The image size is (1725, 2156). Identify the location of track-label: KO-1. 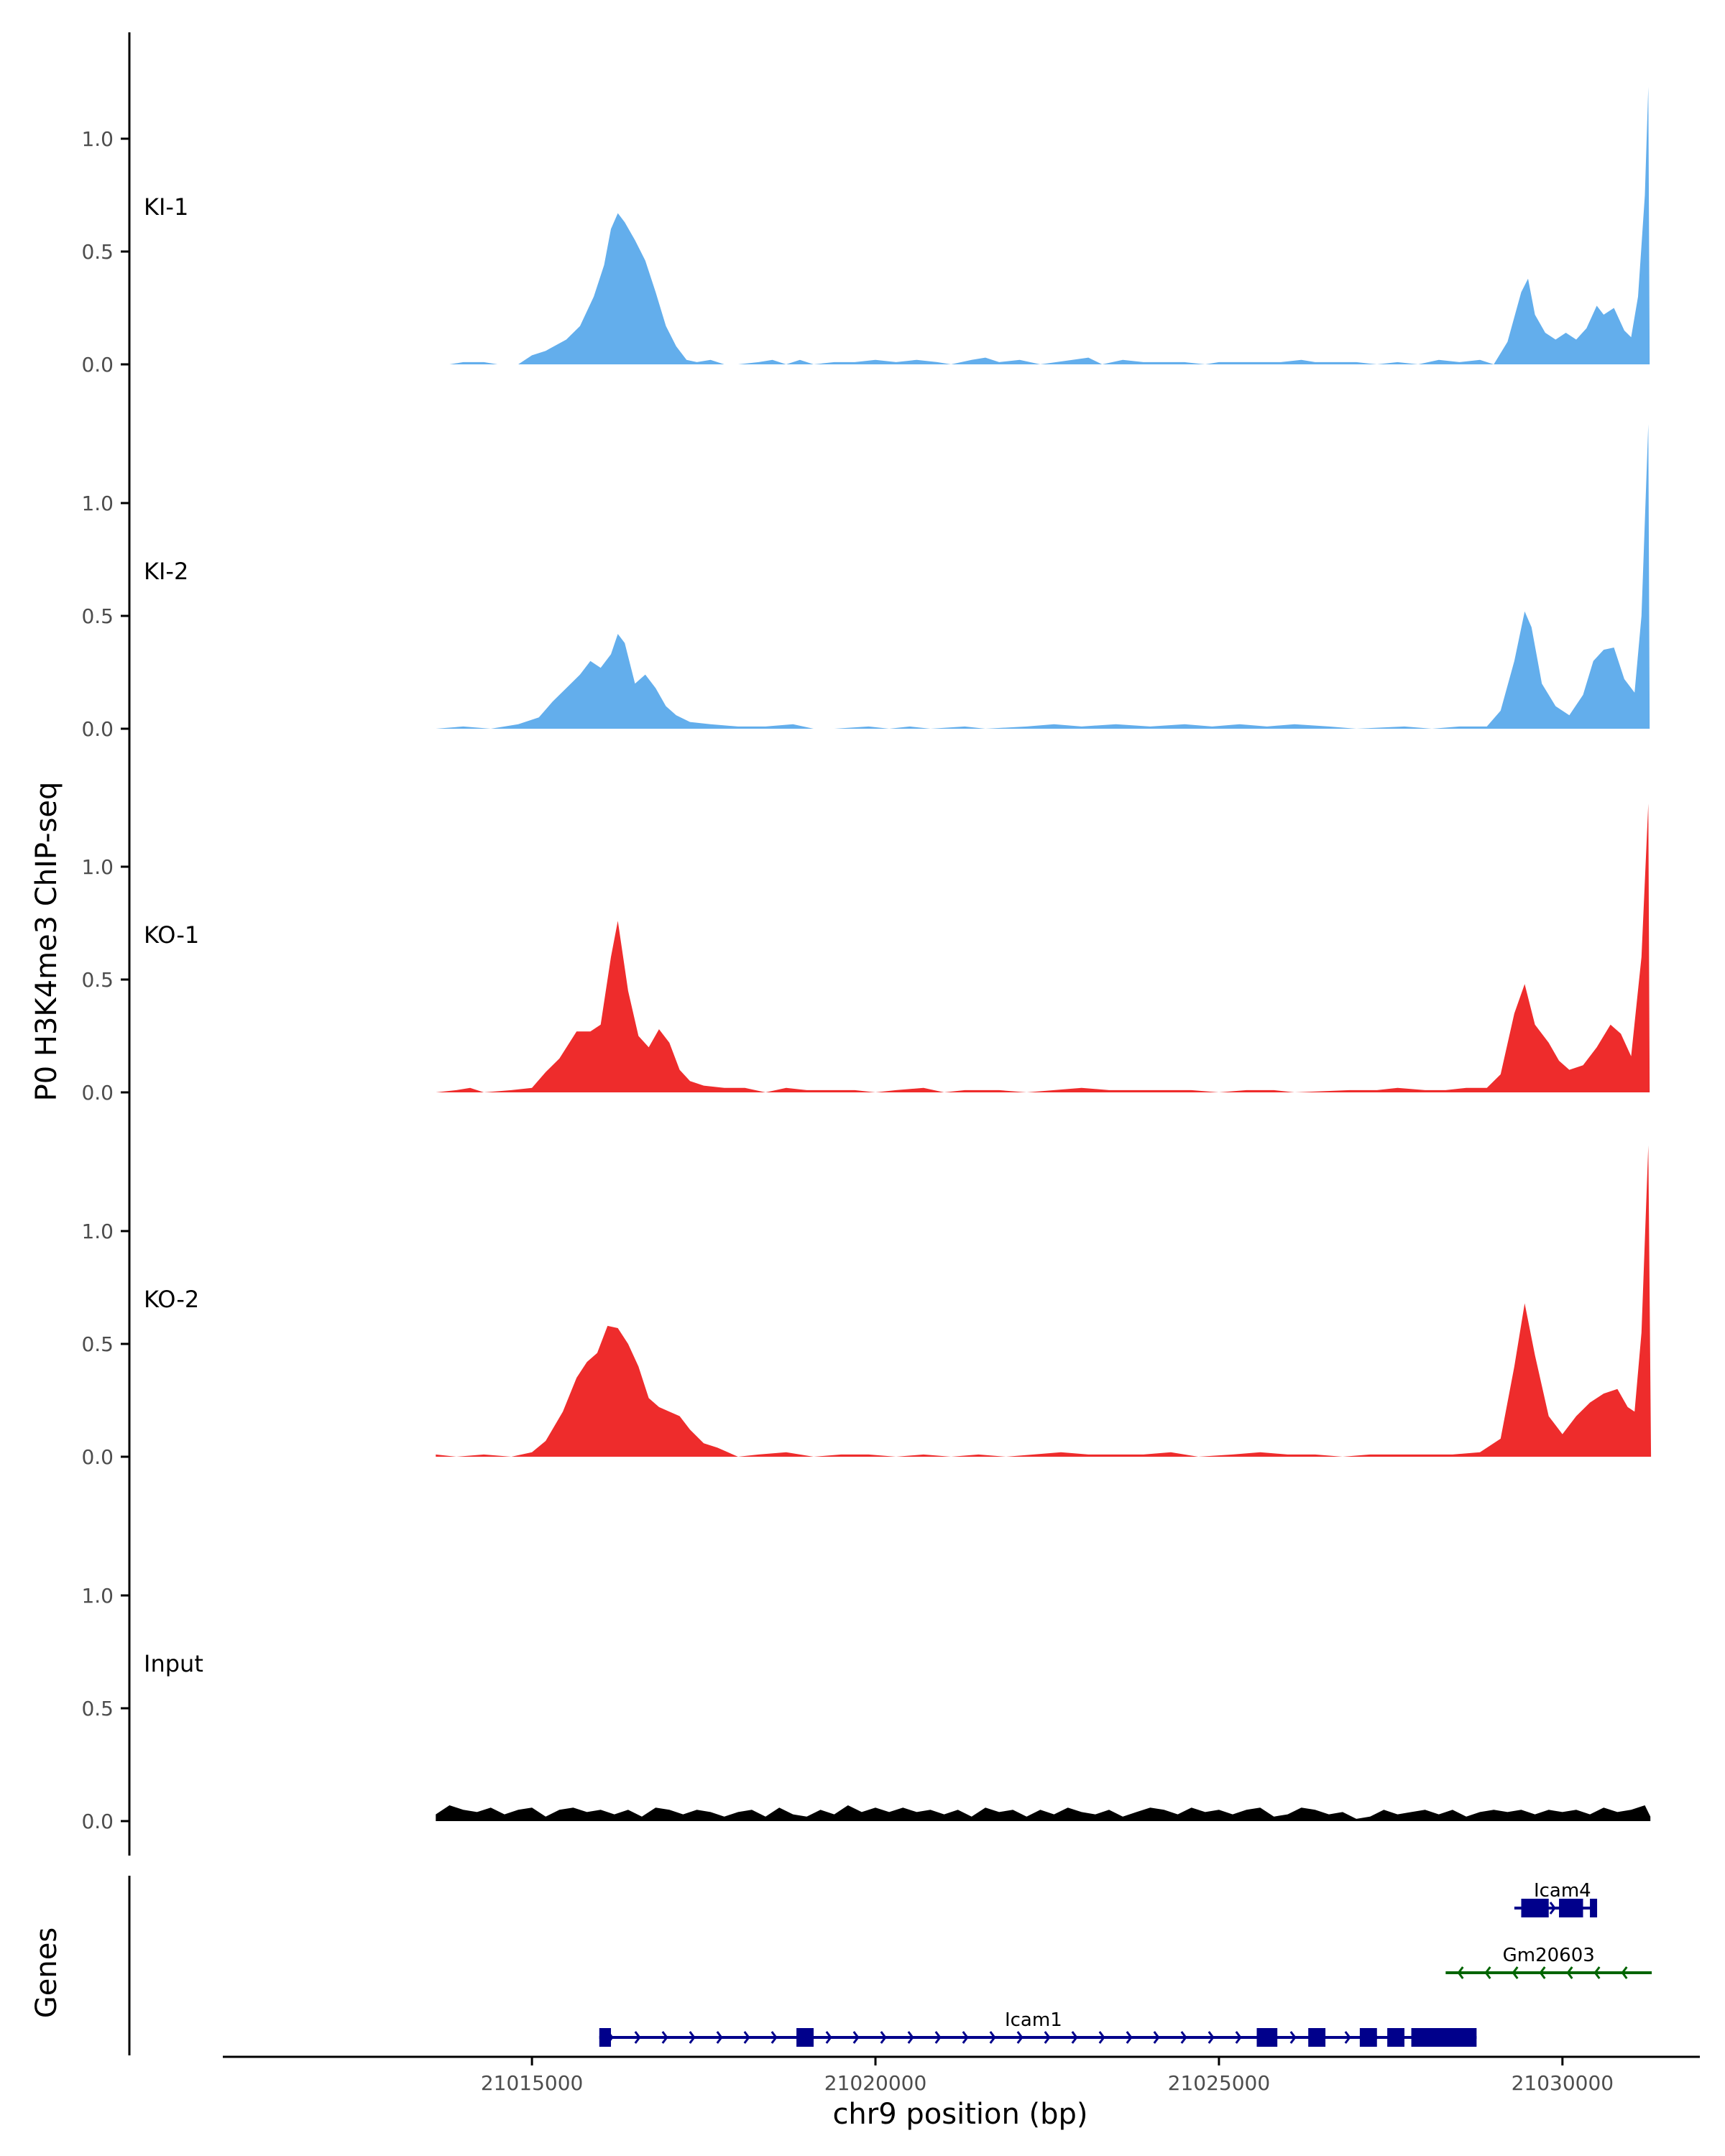
(171, 935).